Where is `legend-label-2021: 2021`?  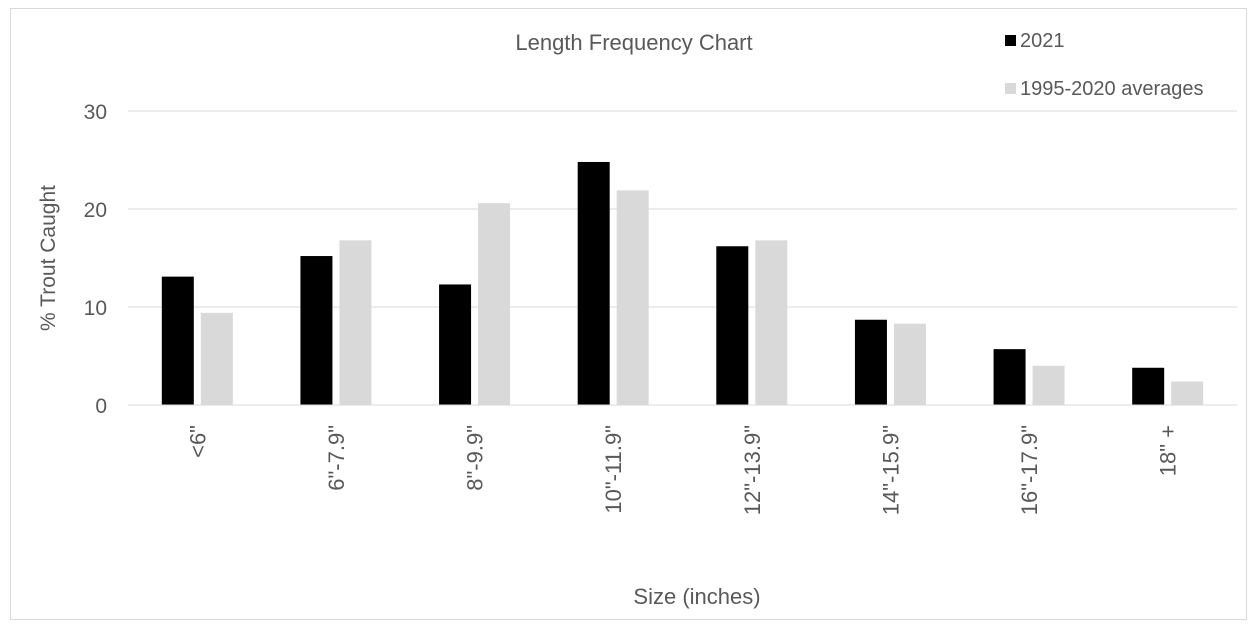
legend-label-2021: 2021 is located at coordinates (1042, 41).